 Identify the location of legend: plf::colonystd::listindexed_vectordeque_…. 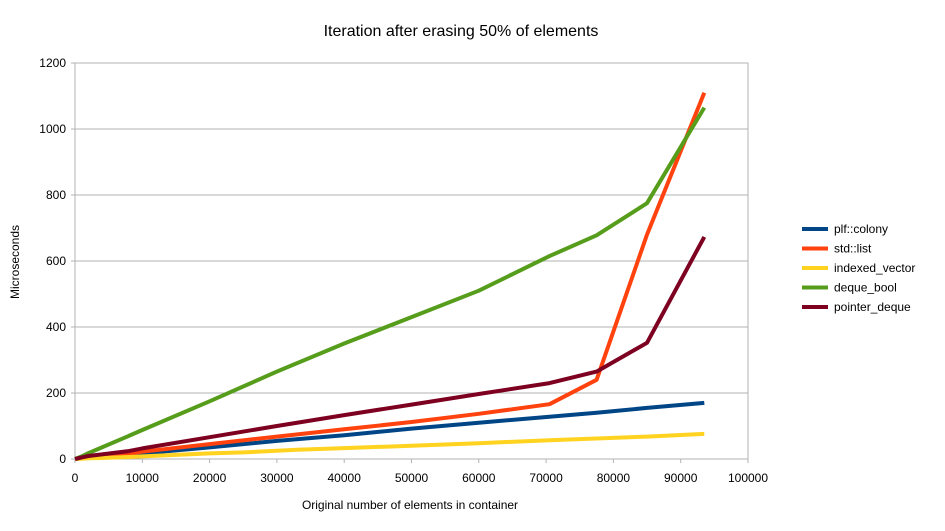
(858, 268).